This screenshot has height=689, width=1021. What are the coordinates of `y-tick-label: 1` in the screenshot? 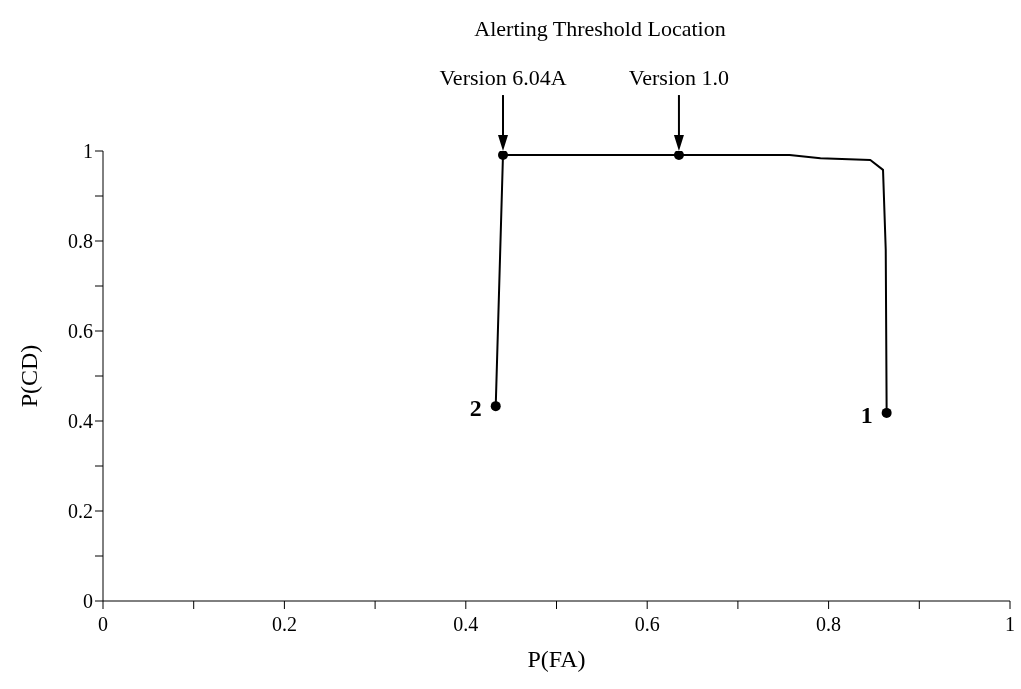 It's located at (88, 151).